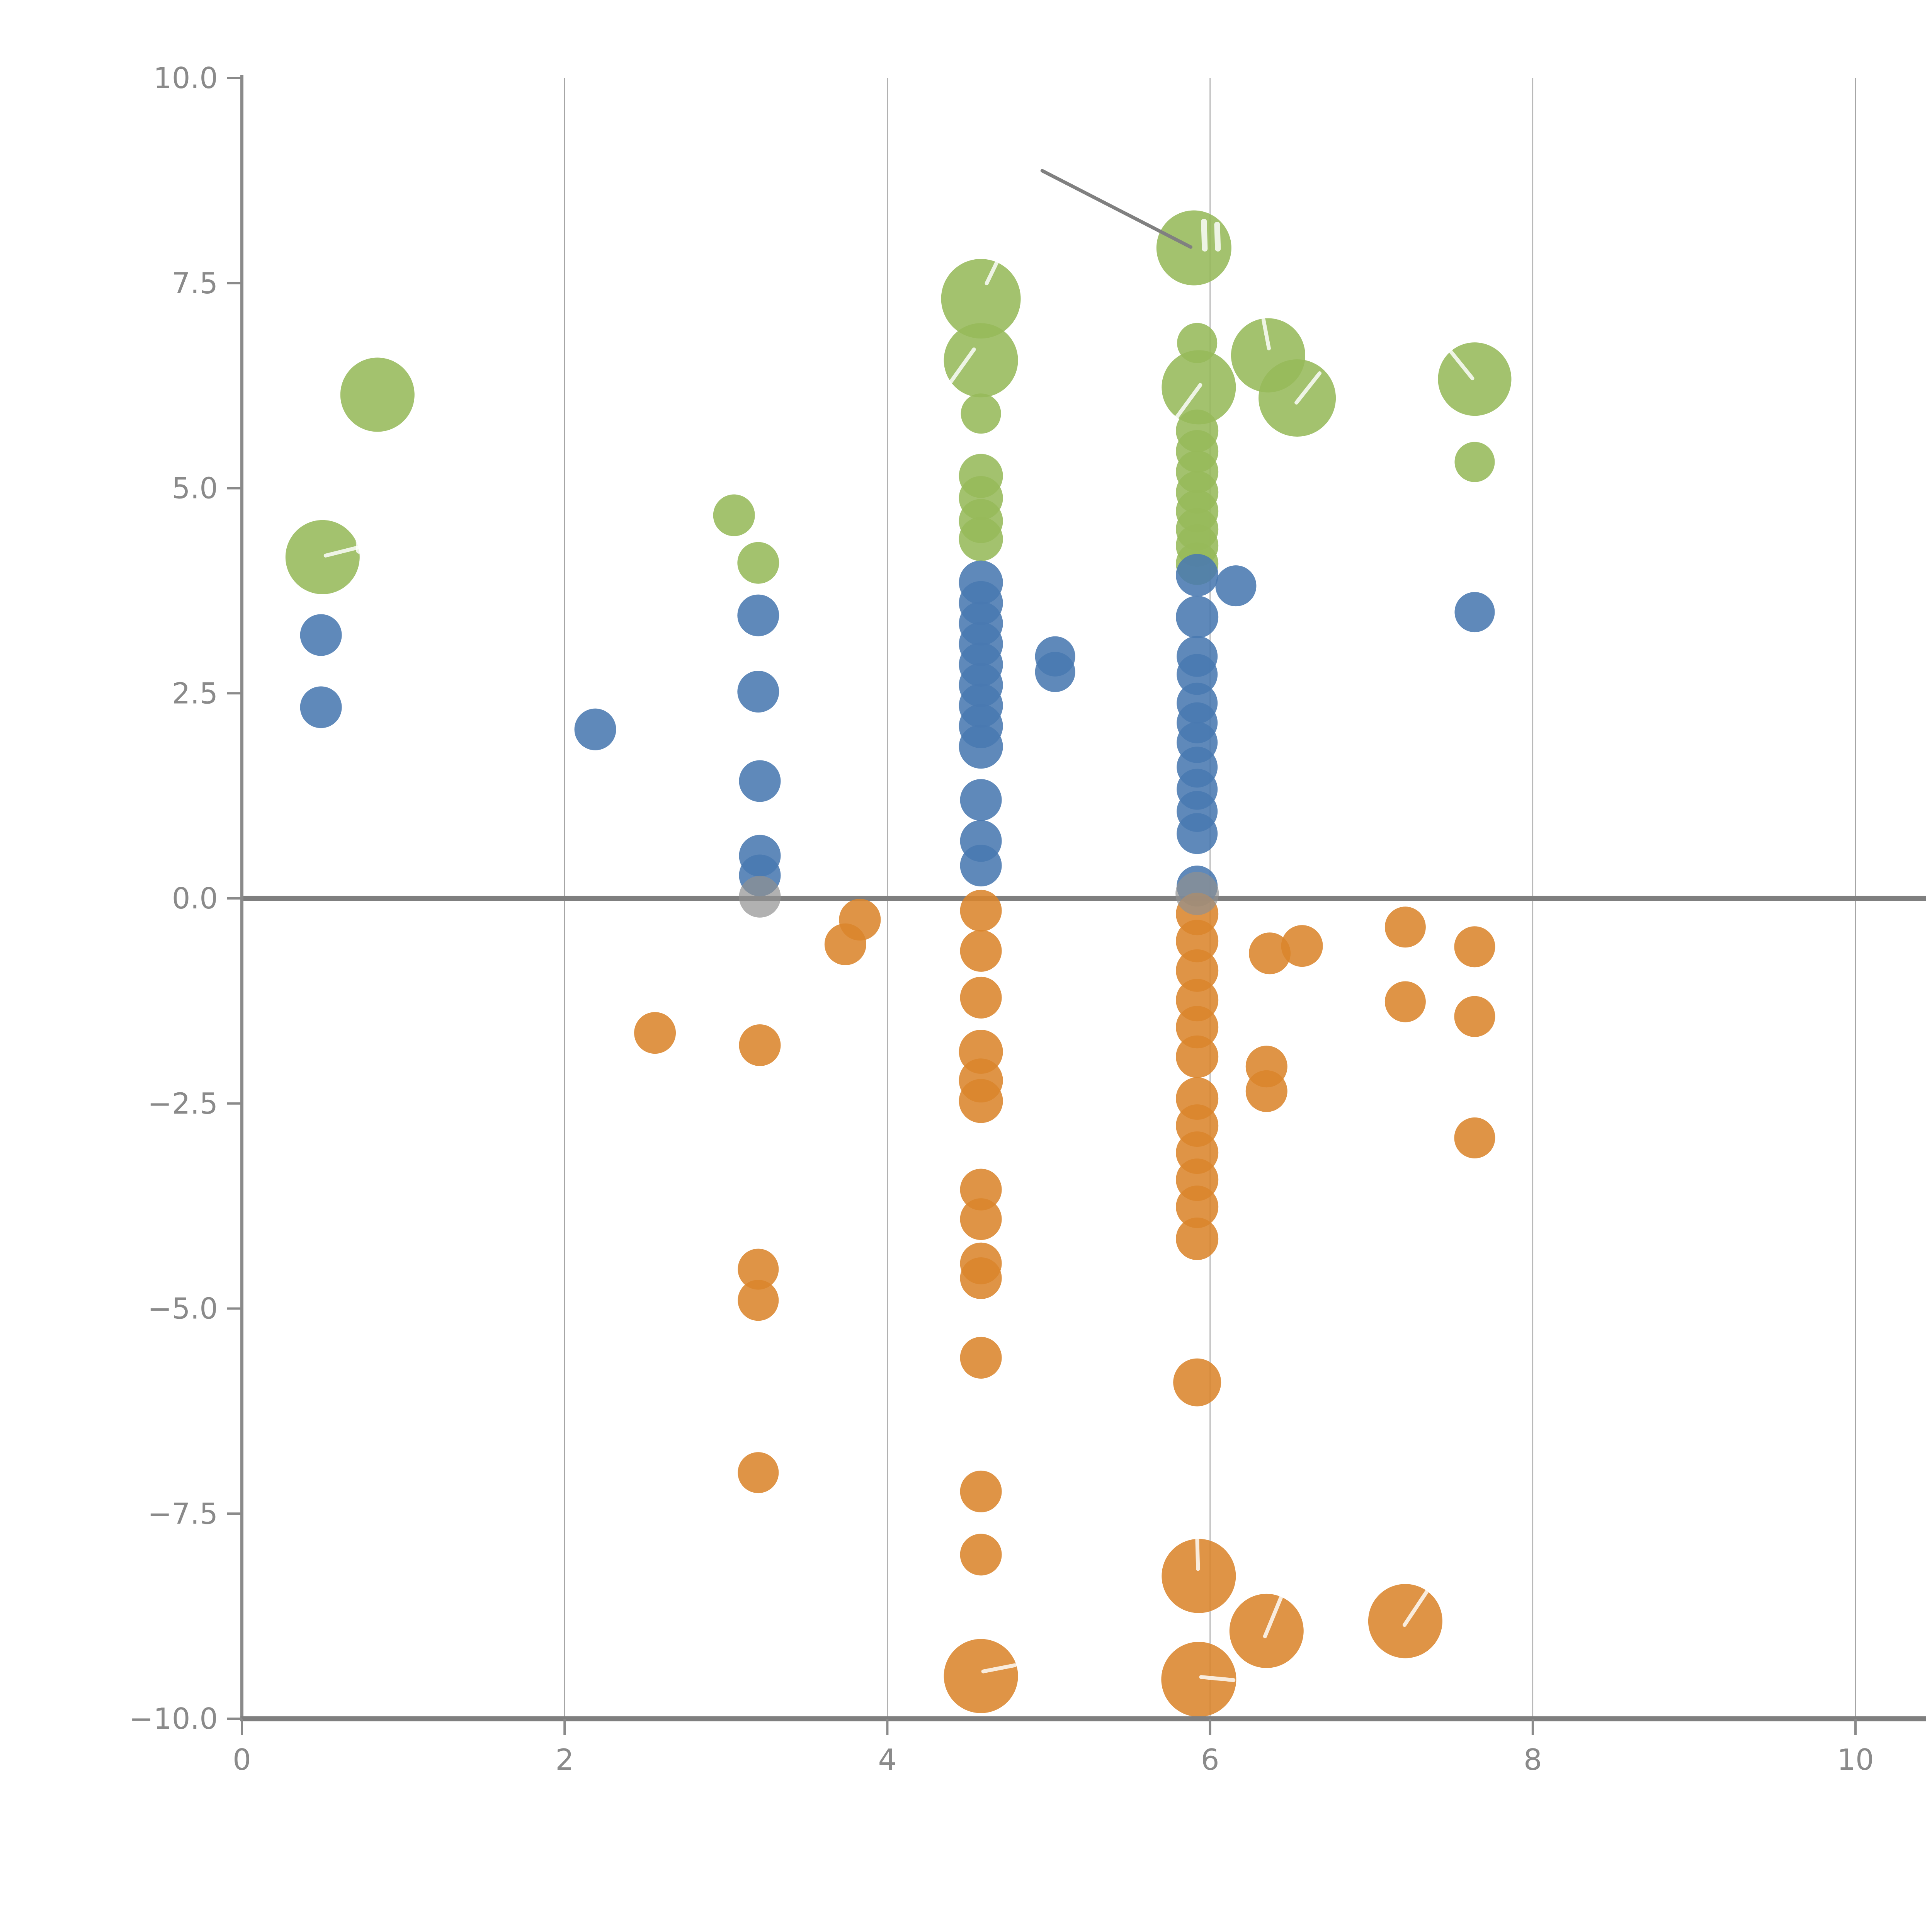 This screenshot has height=1932, width=1932. Describe the element at coordinates (242, 1760) in the screenshot. I see `x-tick-label: 0` at that location.